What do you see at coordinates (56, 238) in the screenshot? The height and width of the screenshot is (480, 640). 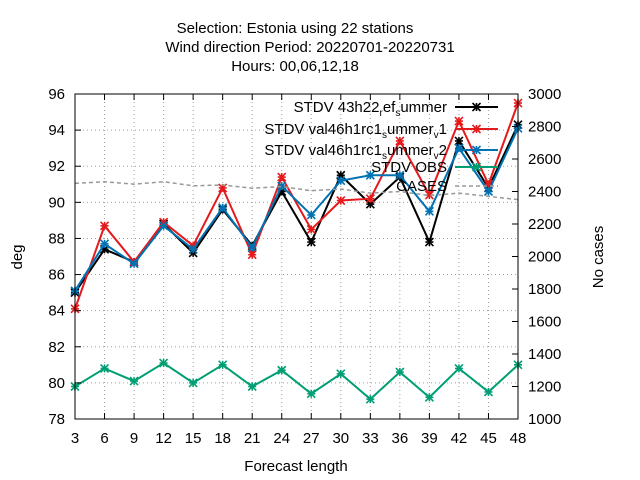 I see `y-tick-label: 88` at bounding box center [56, 238].